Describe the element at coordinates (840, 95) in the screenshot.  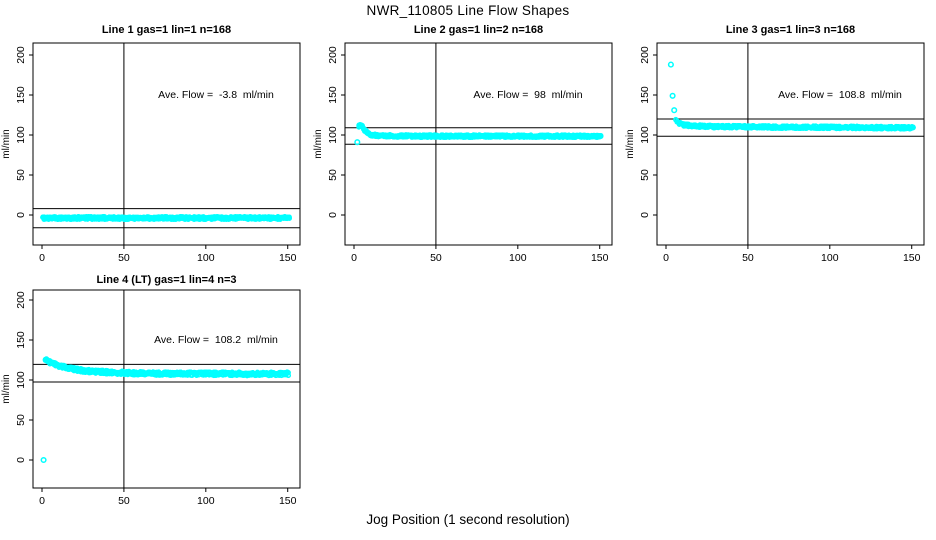
I see `subplot-3-ave-flow-annotation: Ave. Flow = 108.8 ml/min` at that location.